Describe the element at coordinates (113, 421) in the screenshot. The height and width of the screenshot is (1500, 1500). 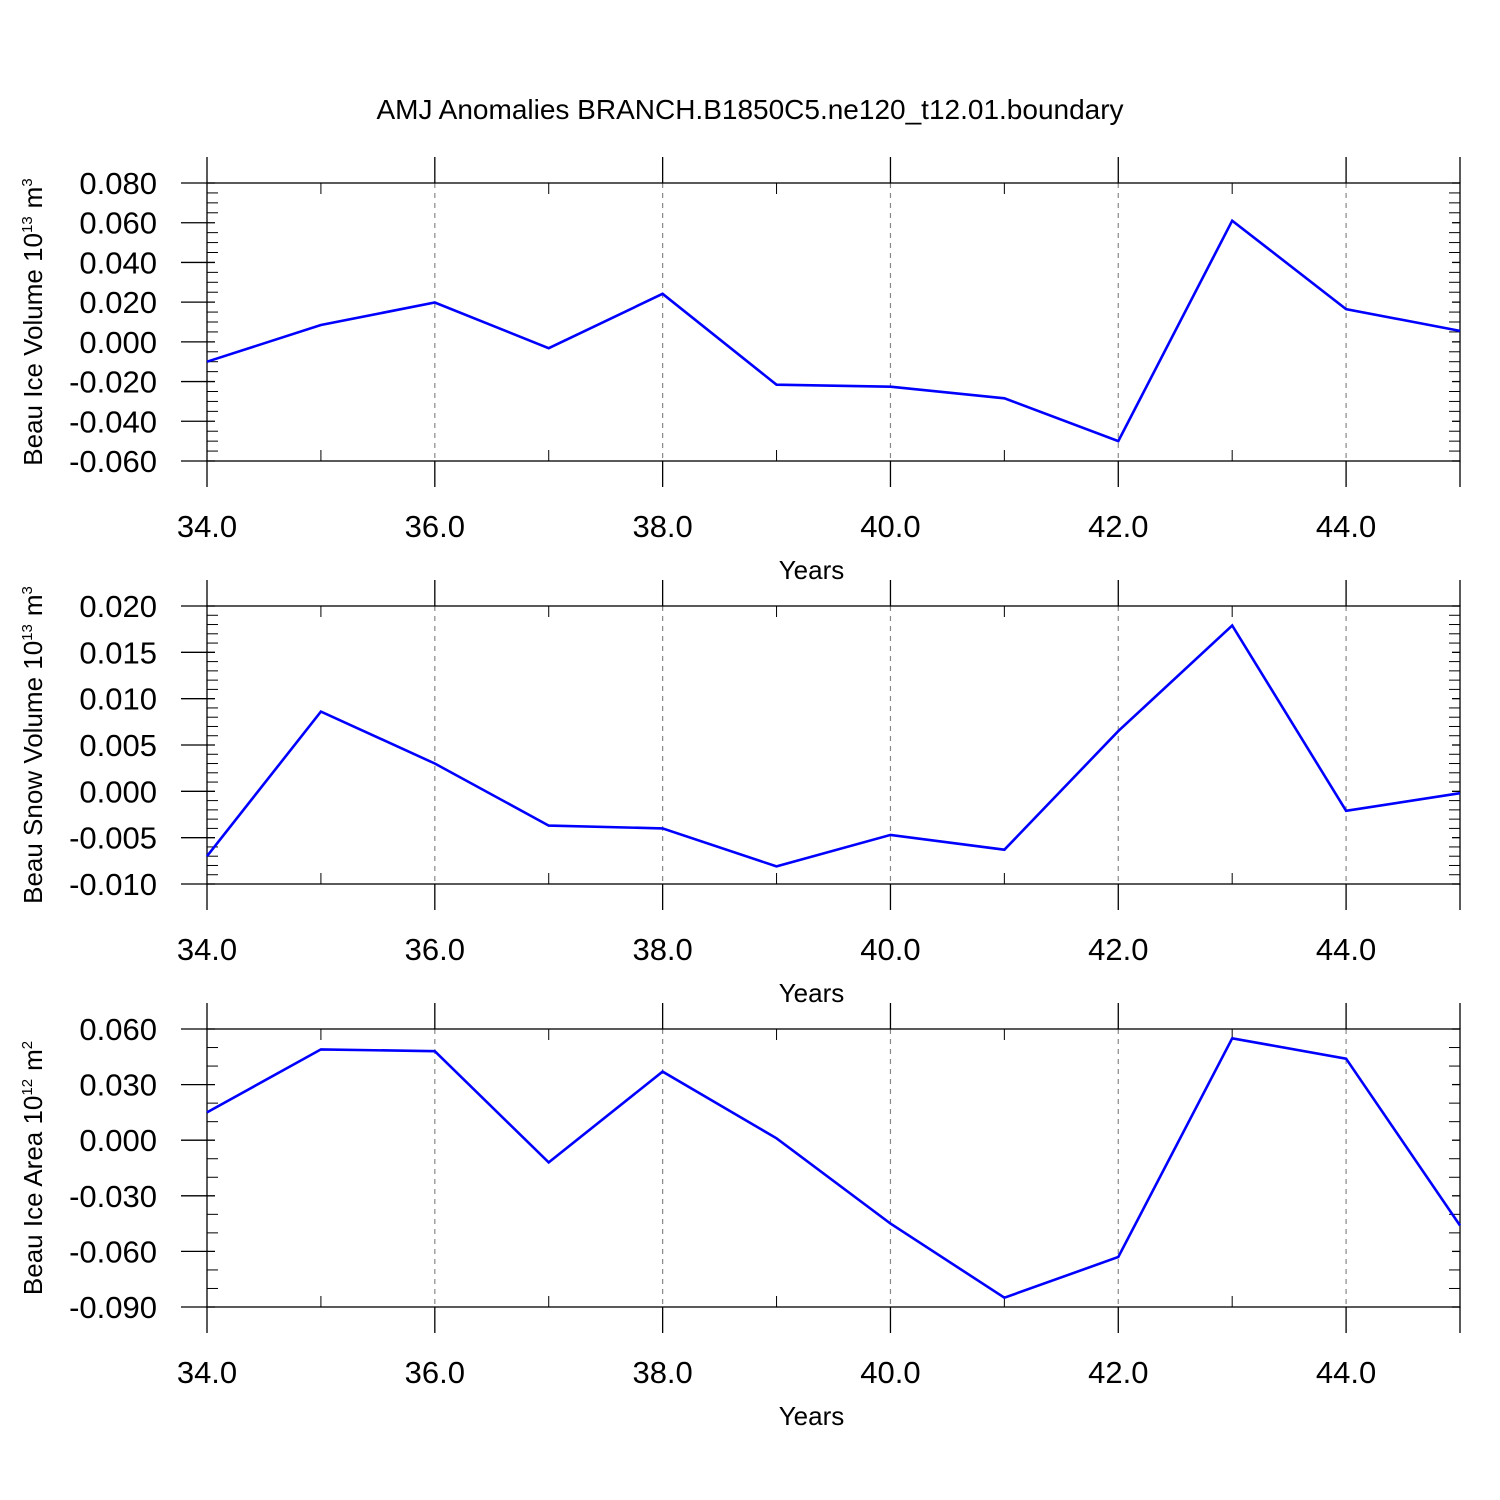
I see `y-tick-label: -0.040` at that location.